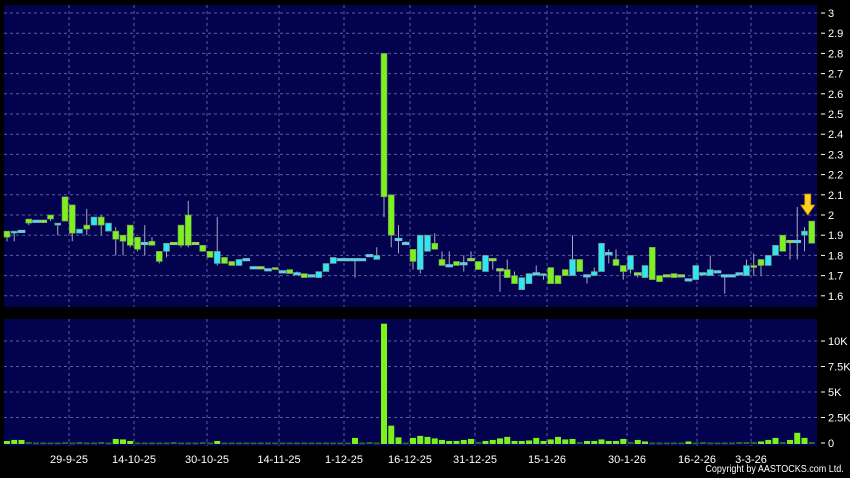 This screenshot has height=478, width=850. Describe the element at coordinates (831, 14) in the screenshot. I see `price-tick-label: 3` at that location.